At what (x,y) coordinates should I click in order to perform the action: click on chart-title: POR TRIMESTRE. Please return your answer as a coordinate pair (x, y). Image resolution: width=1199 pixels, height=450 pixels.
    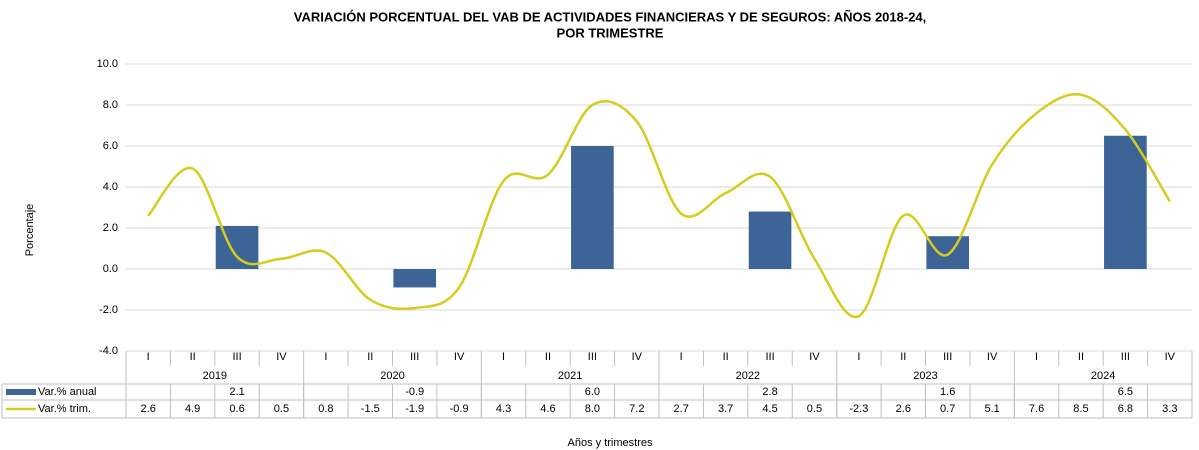
    Looking at the image, I should click on (610, 32).